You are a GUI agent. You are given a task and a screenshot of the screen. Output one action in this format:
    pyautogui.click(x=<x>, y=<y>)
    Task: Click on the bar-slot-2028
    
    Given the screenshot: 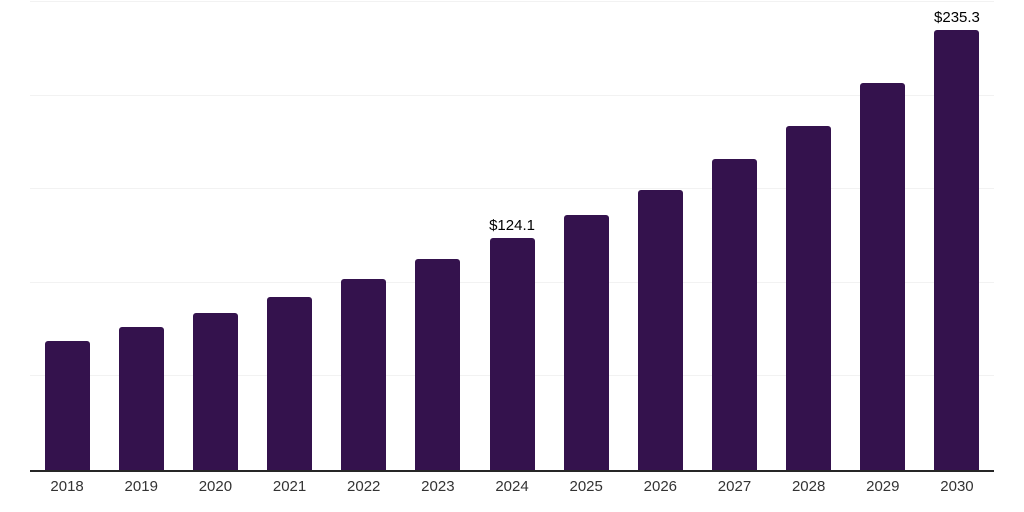 What is the action you would take?
    pyautogui.click(x=809, y=236)
    